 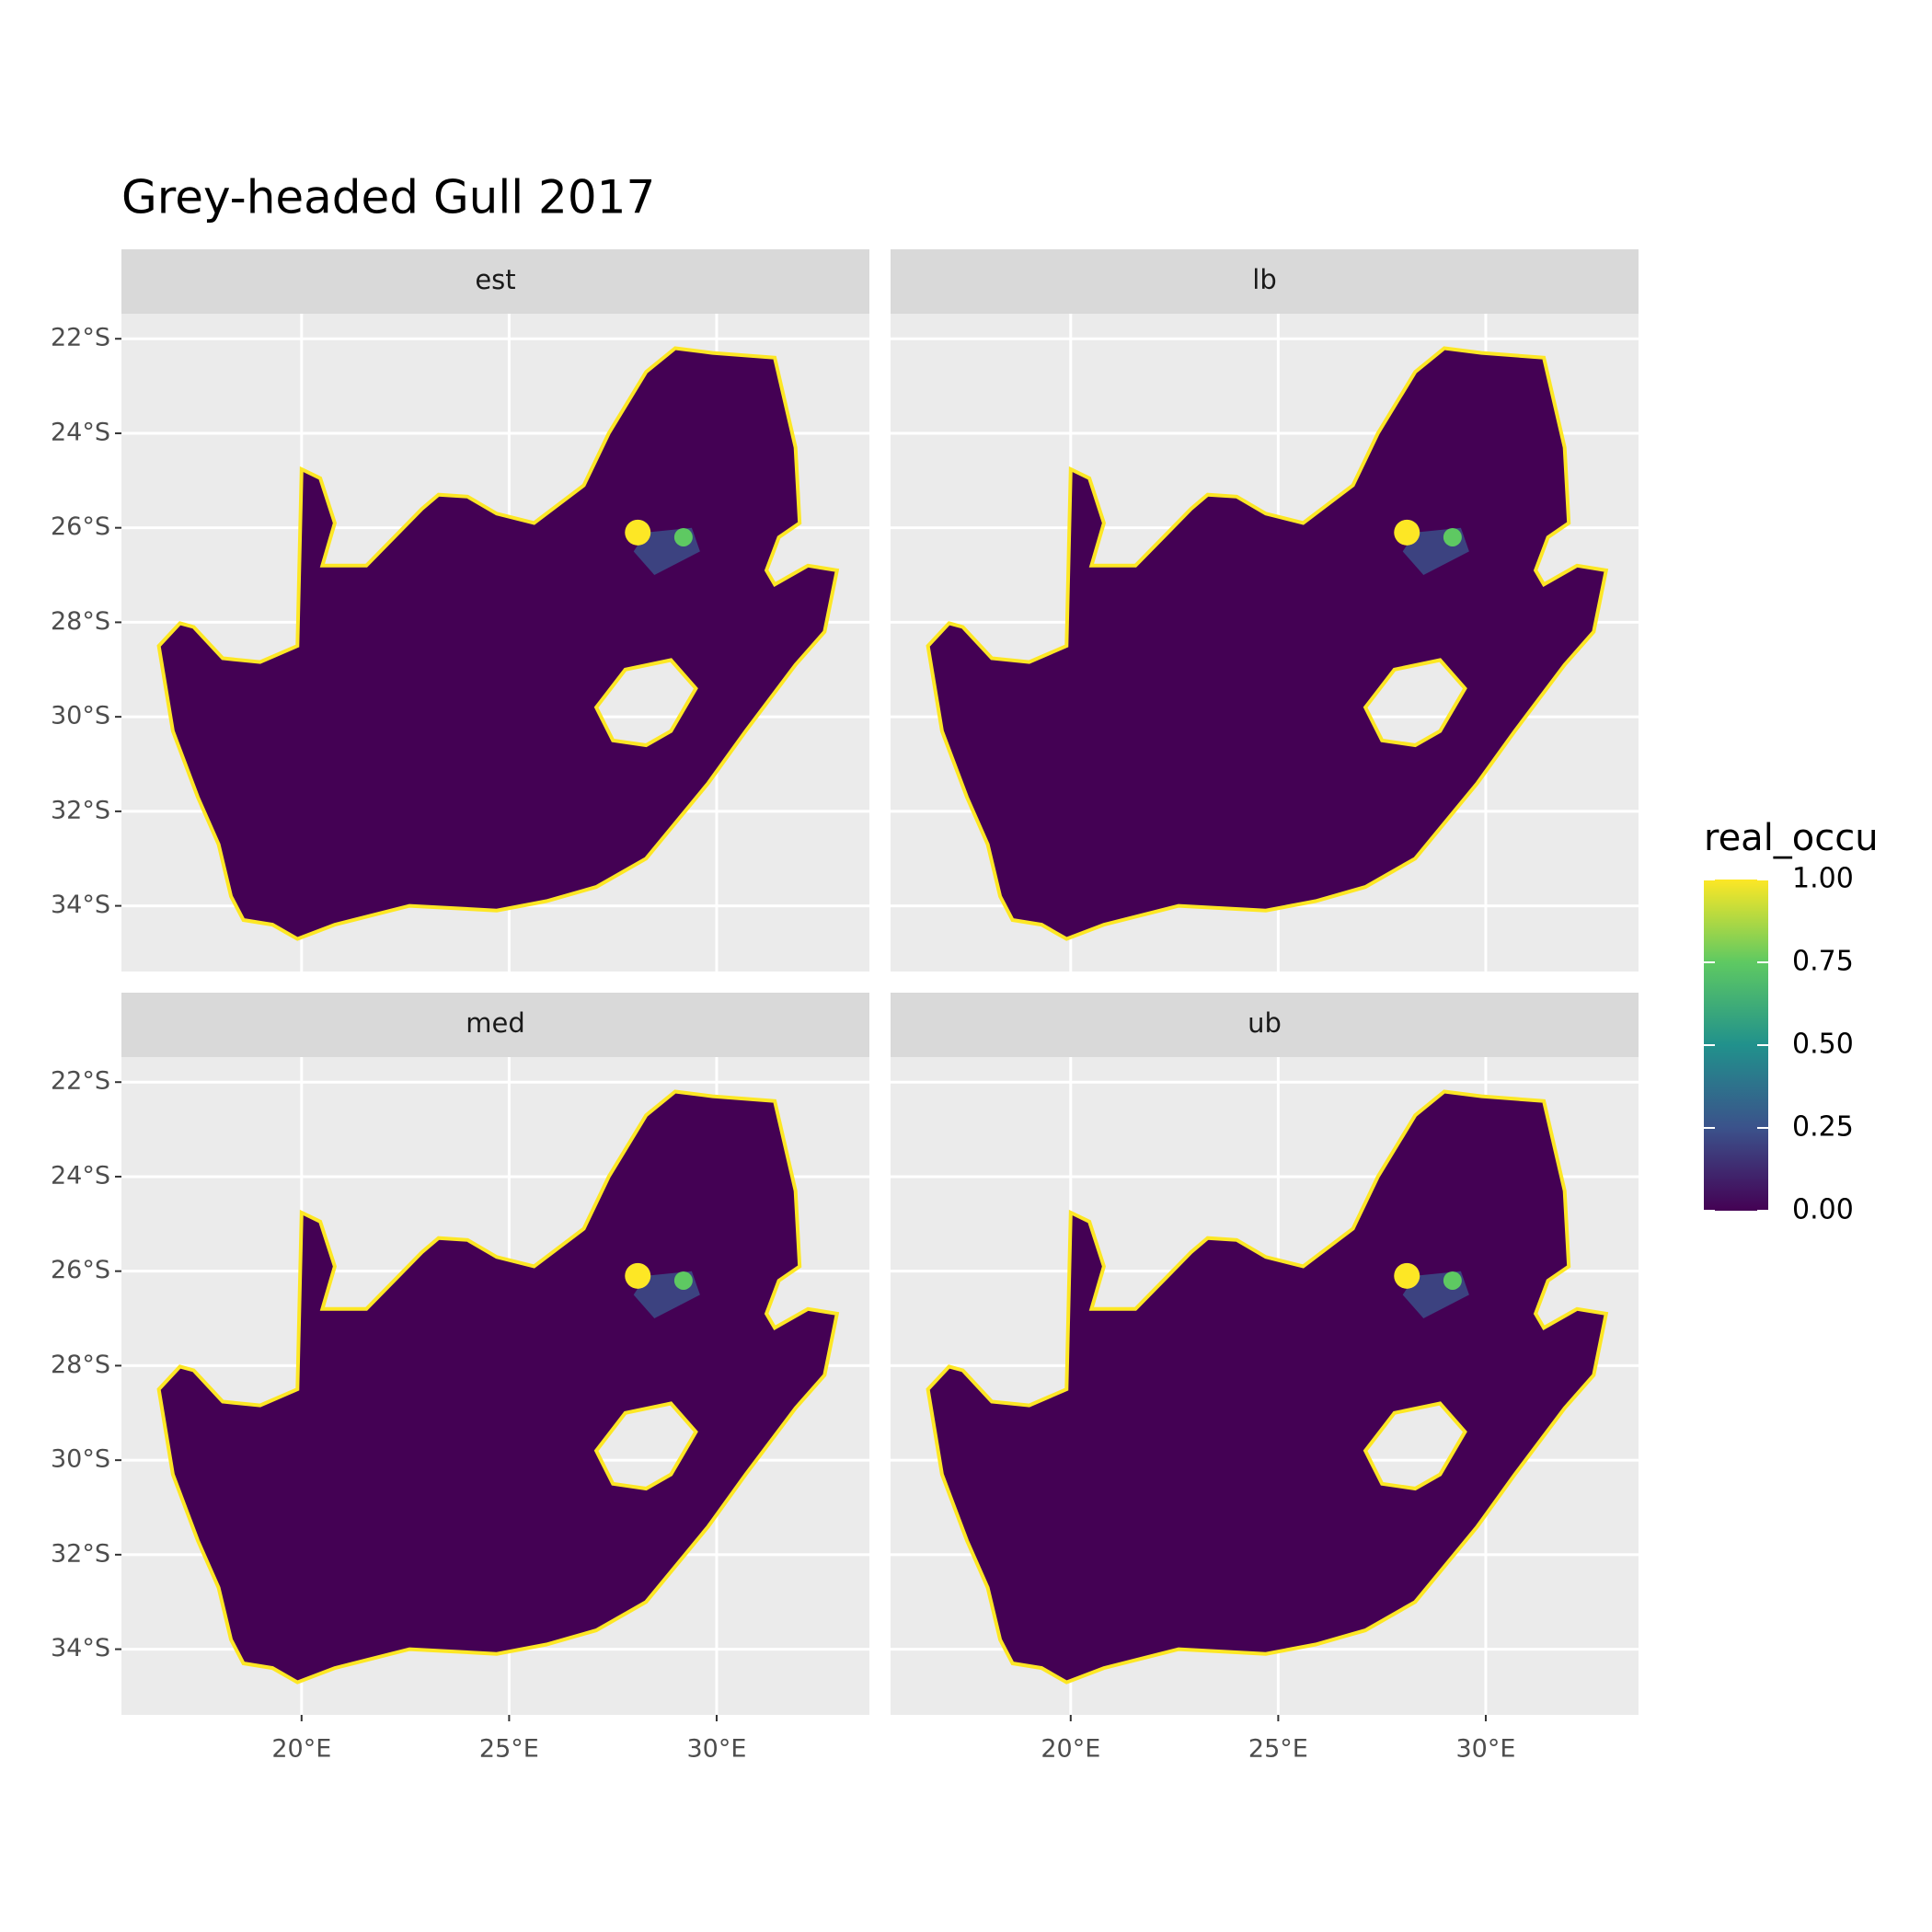 What do you see at coordinates (1823, 1127) in the screenshot?
I see `legend-label: 0.25` at bounding box center [1823, 1127].